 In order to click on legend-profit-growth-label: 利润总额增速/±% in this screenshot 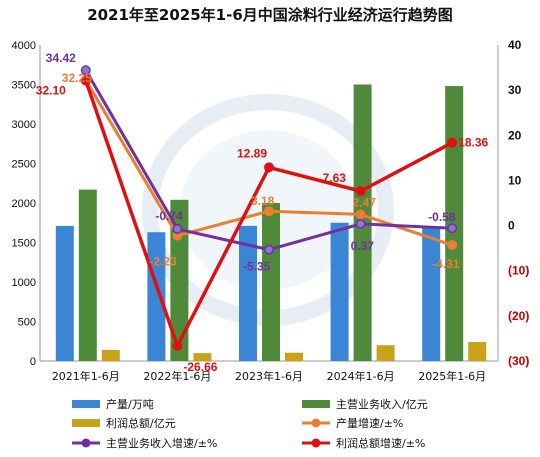, I will do `click(380, 443)`.